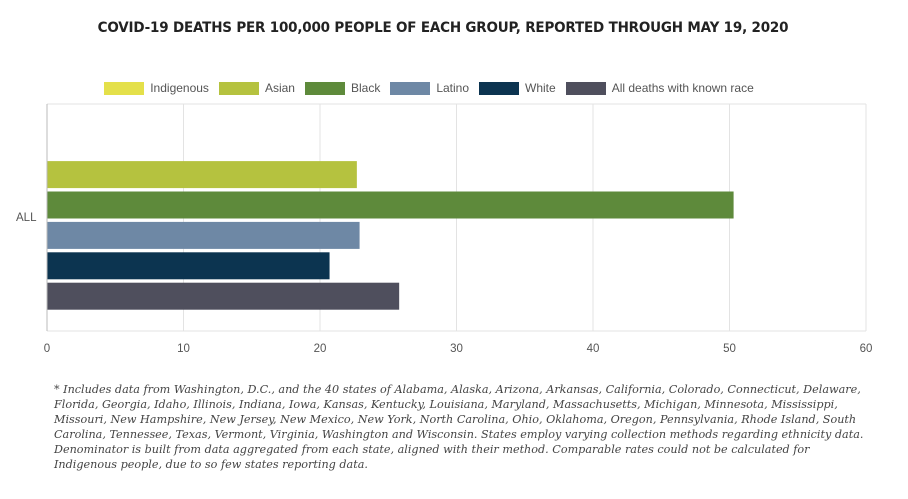 The image size is (908, 499). Describe the element at coordinates (223, 296) in the screenshot. I see `bar-all-deaths-with-known-race` at that location.